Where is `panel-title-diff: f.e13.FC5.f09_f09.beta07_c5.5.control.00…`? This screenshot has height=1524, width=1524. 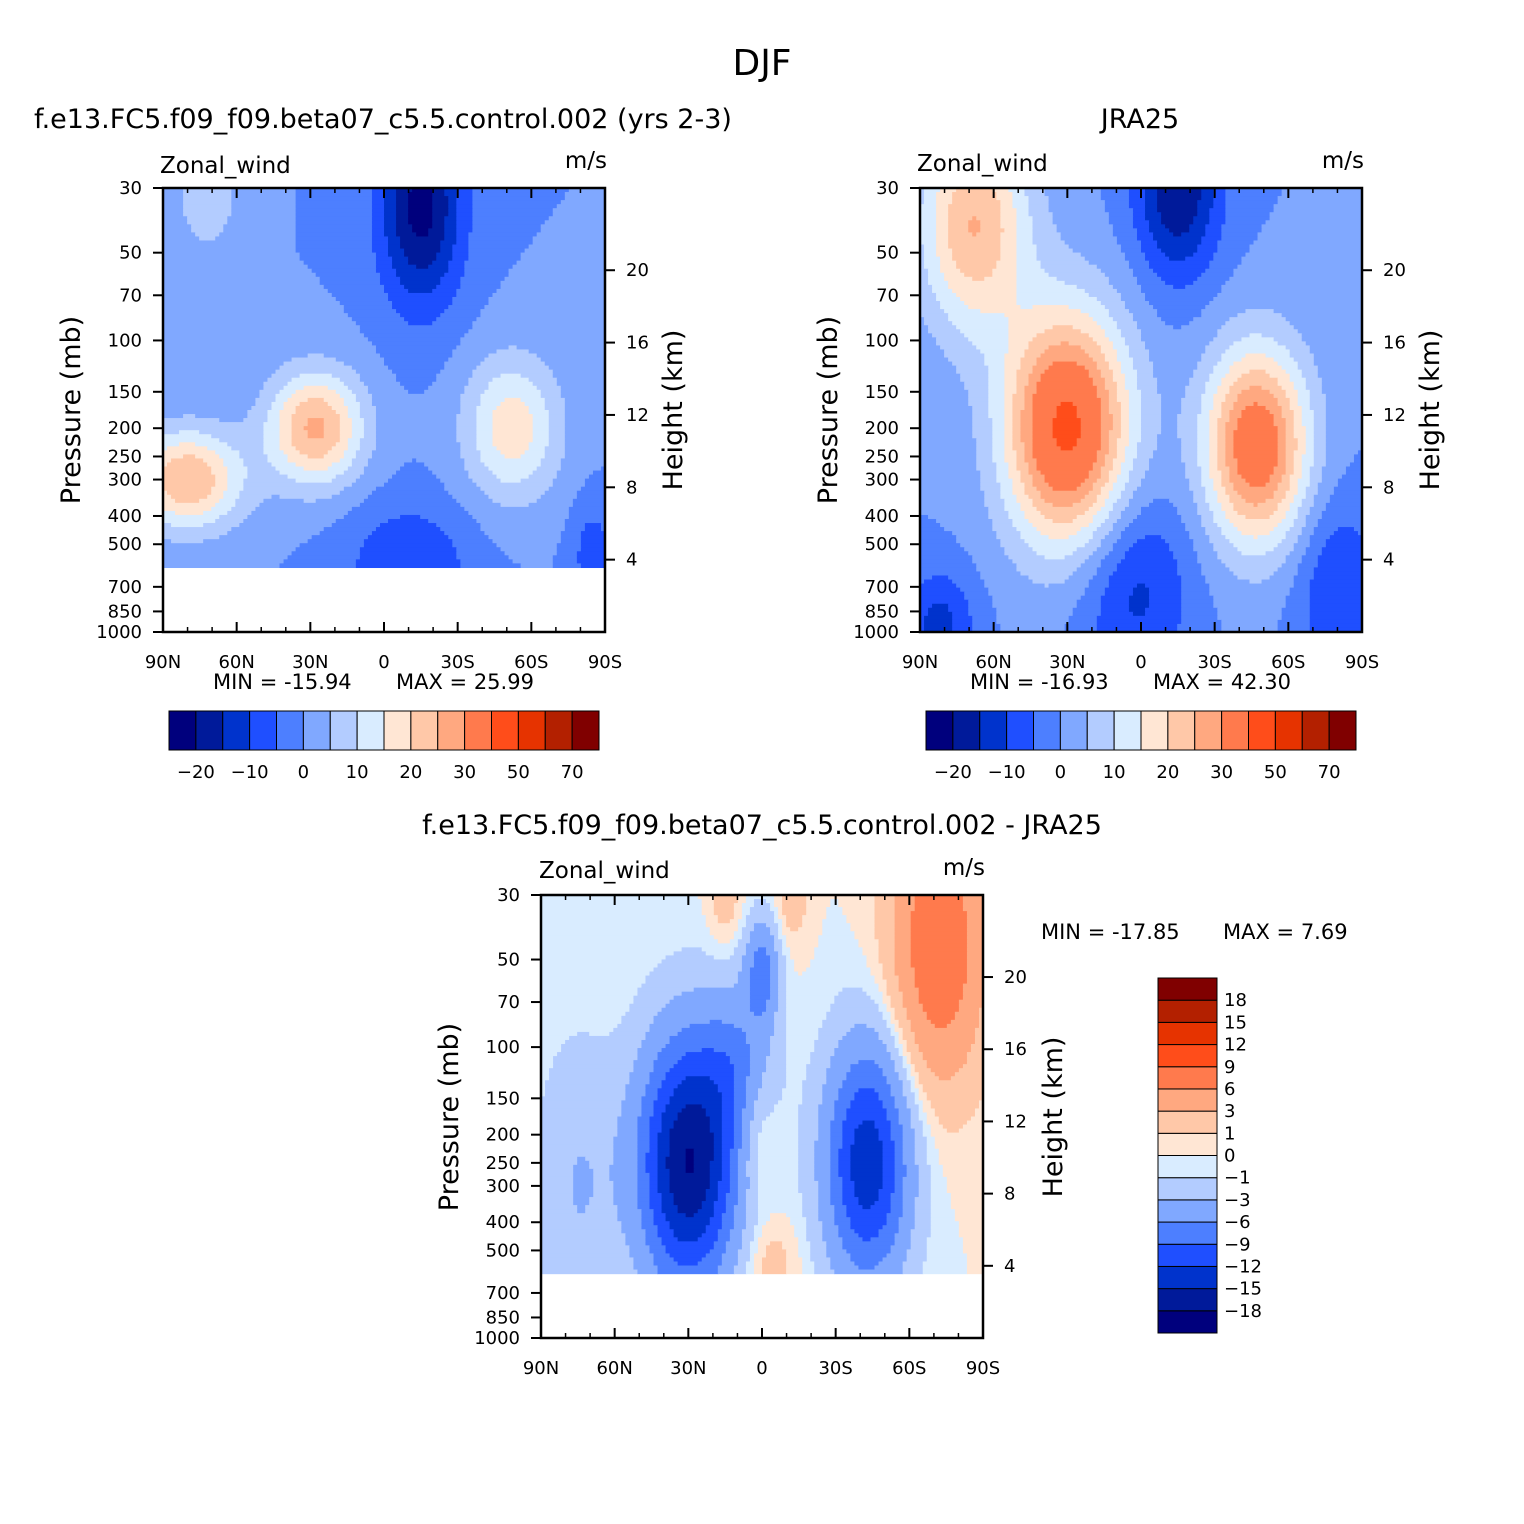
panel-title-diff: f.e13.FC5.f09_f09.beta07_c5.5.control.00… is located at coordinates (762, 825).